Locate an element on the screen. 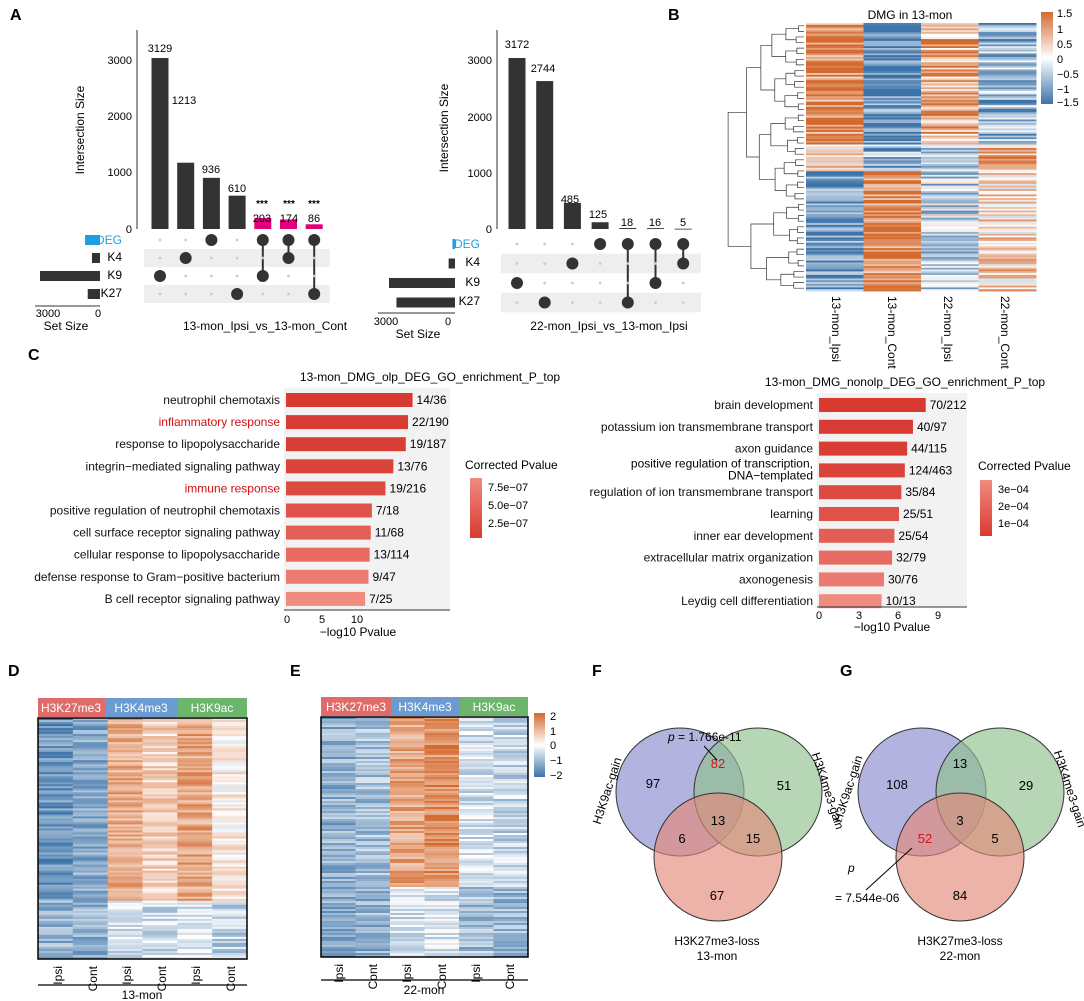  matrix-dot-active is located at coordinates (314, 294).